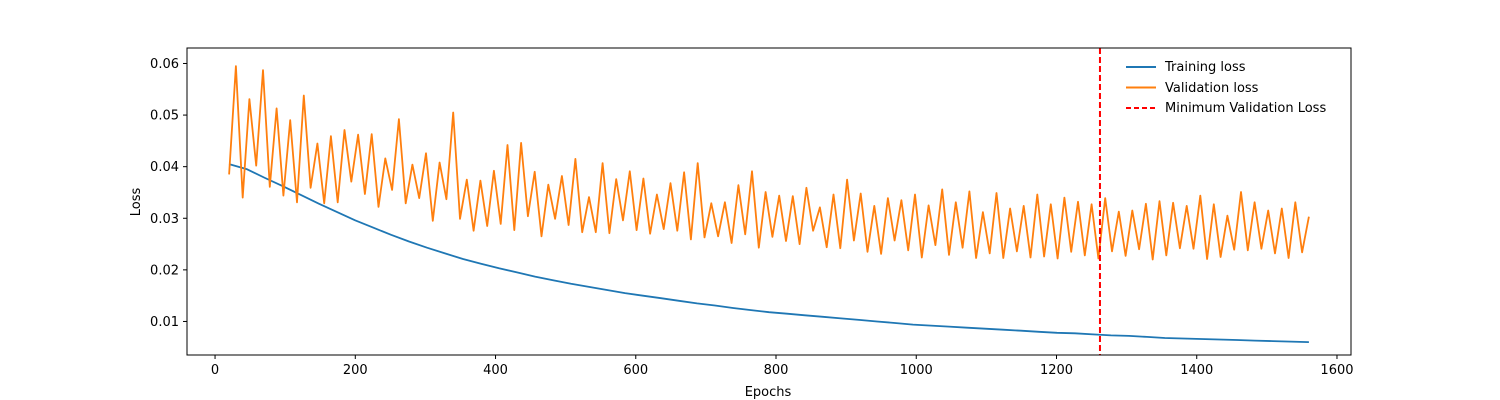 The image size is (1500, 400). Describe the element at coordinates (164, 322) in the screenshot. I see `y-tick-label: 0.01` at that location.